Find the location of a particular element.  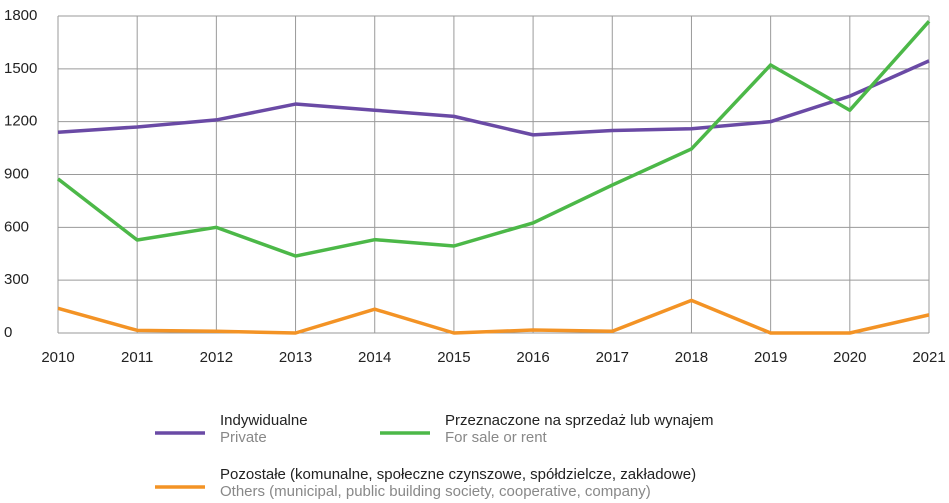

x-tick-label: 2013 is located at coordinates (295, 357).